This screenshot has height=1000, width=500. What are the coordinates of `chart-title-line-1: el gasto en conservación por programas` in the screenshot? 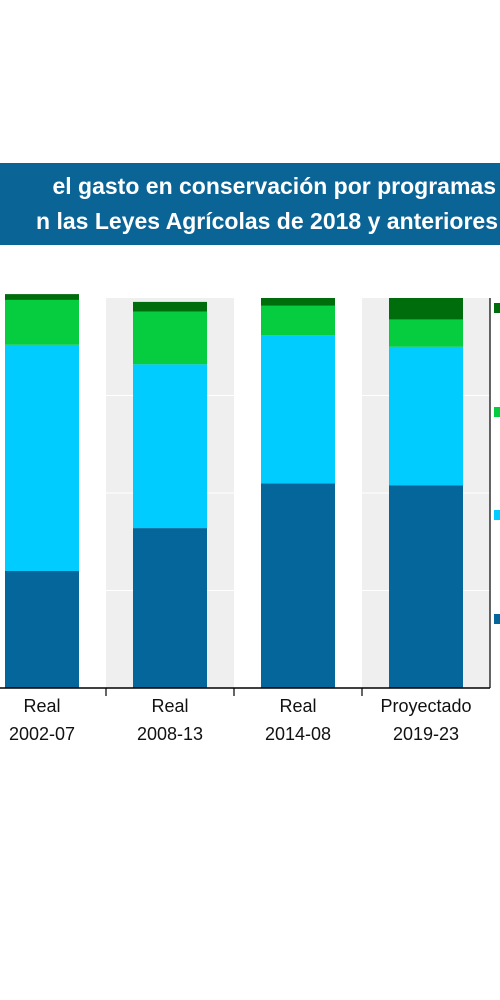 It's located at (274, 186).